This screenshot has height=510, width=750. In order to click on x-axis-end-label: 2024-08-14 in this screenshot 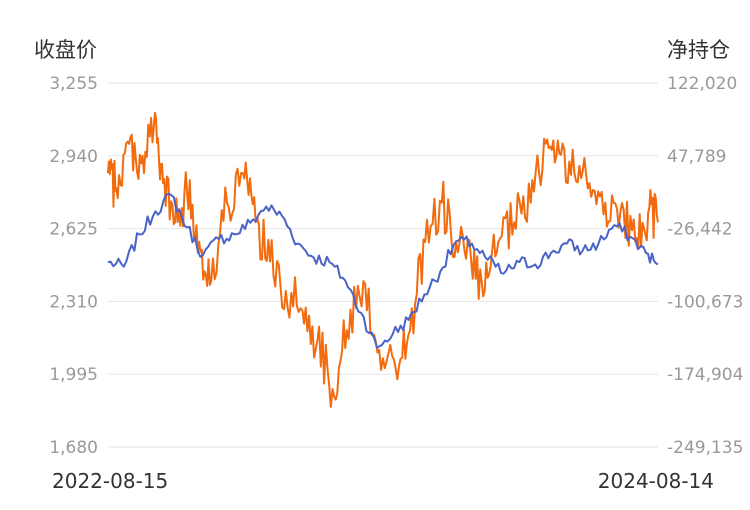, I will do `click(655, 481)`.